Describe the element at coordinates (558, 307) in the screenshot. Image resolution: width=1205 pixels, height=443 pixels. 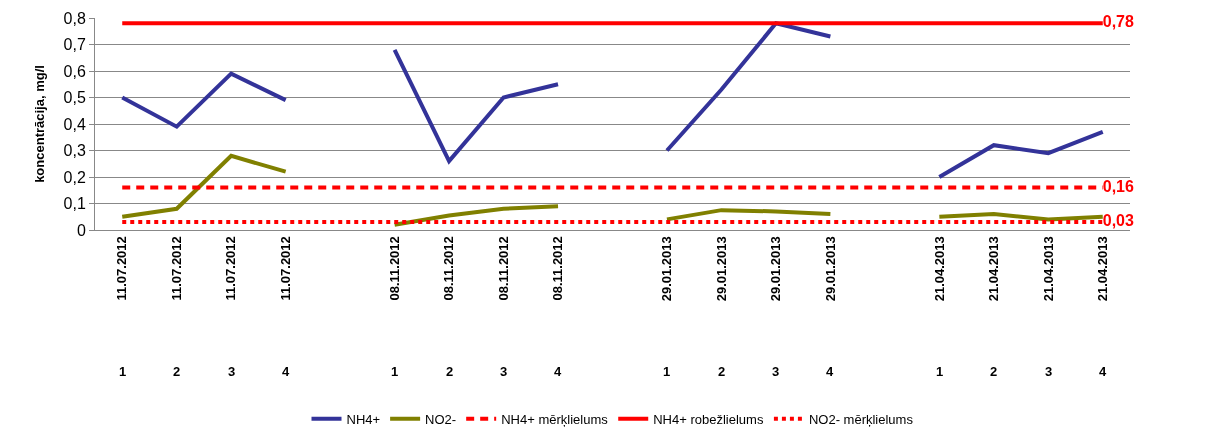
I see `category-label: 08.11.2012 4` at that location.